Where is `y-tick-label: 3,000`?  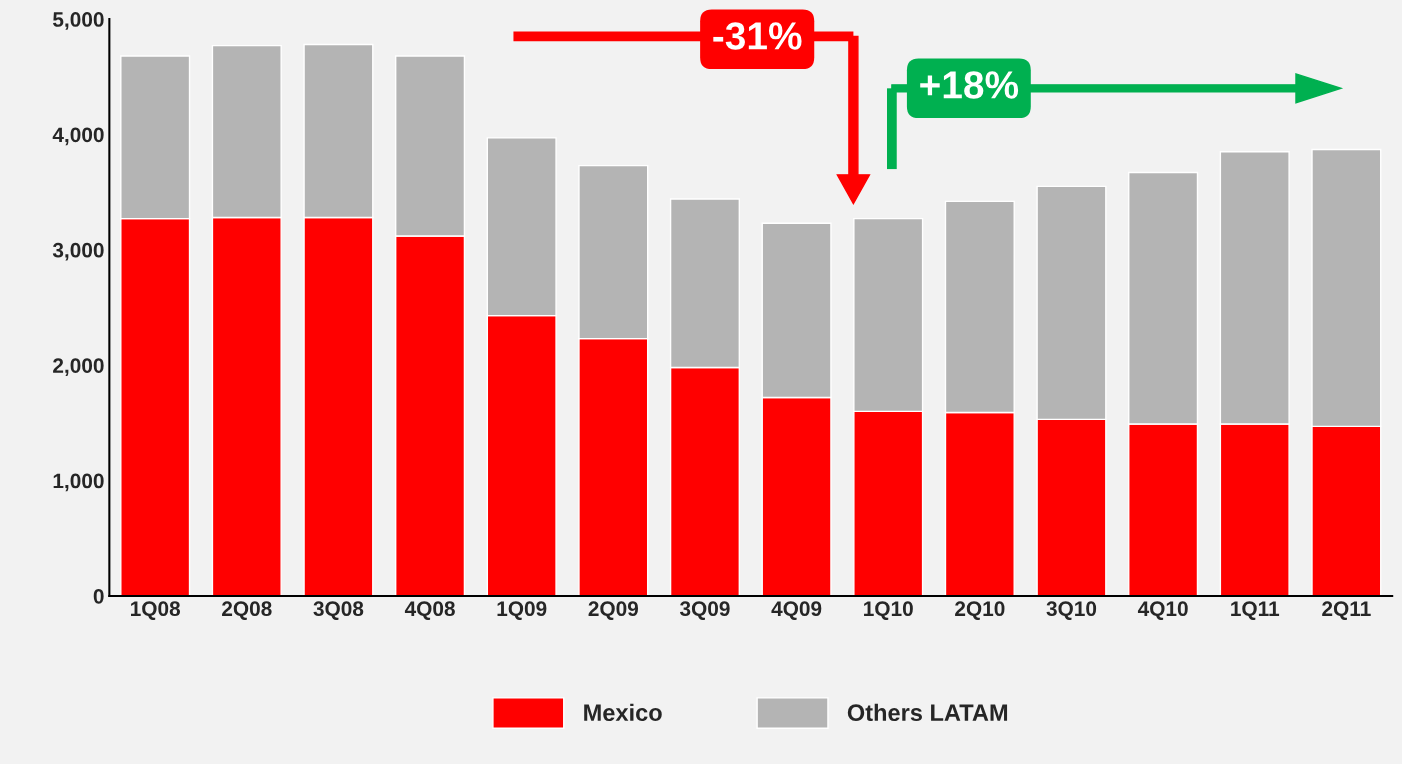
y-tick-label: 3,000 is located at coordinates (78, 251).